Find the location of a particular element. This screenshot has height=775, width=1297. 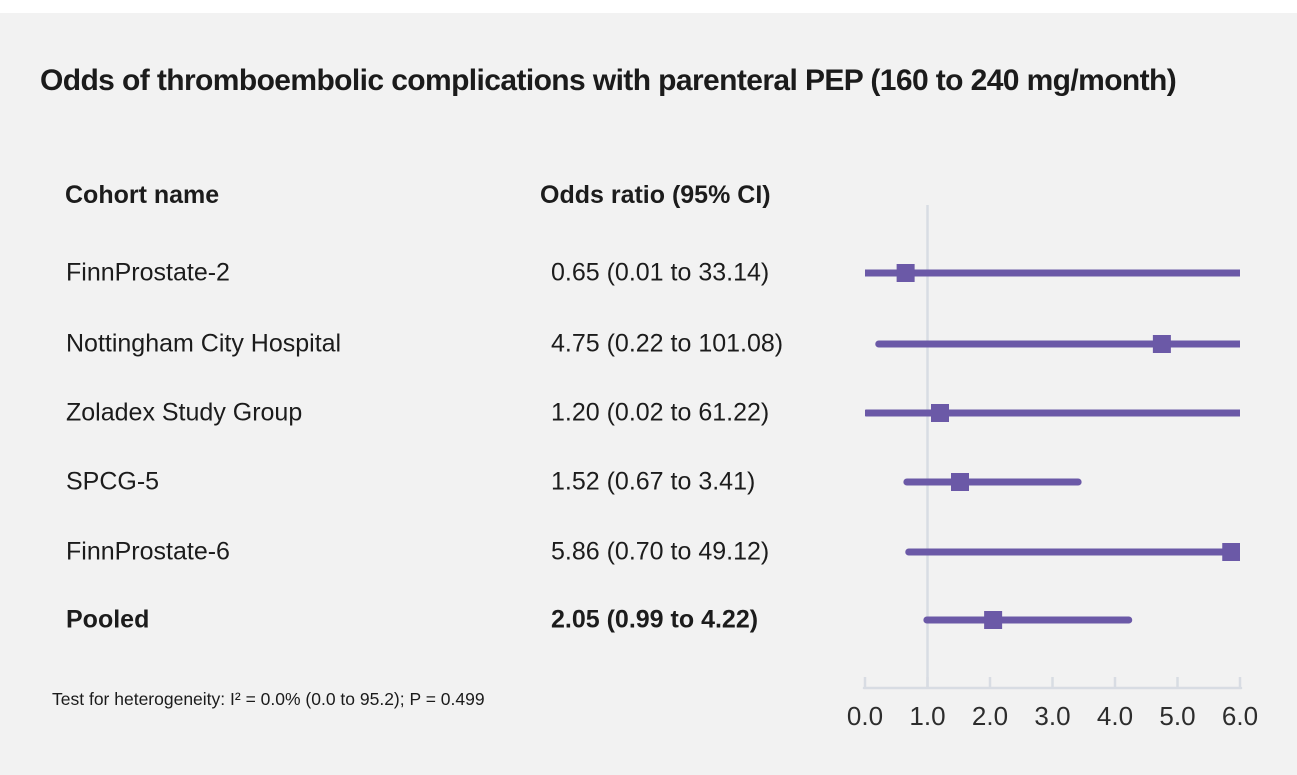

x-axis-tick-label: 0.0 is located at coordinates (865, 716).